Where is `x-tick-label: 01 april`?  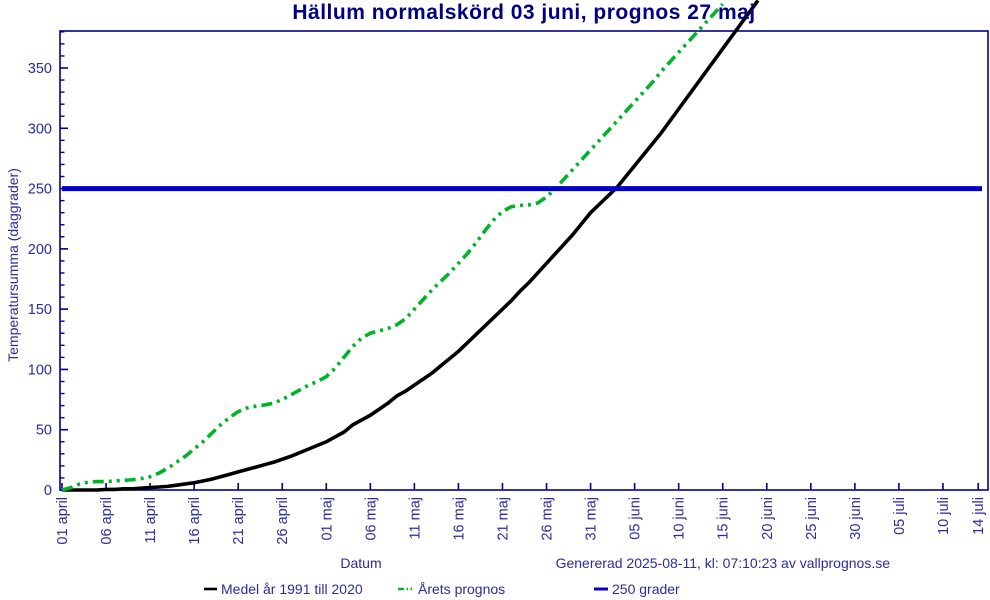 x-tick-label: 01 april is located at coordinates (63, 521).